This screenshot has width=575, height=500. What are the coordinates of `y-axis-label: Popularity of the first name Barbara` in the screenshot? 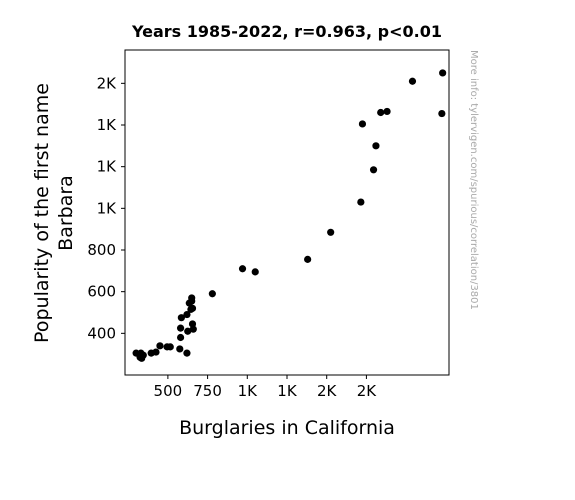 It's located at (54, 213).